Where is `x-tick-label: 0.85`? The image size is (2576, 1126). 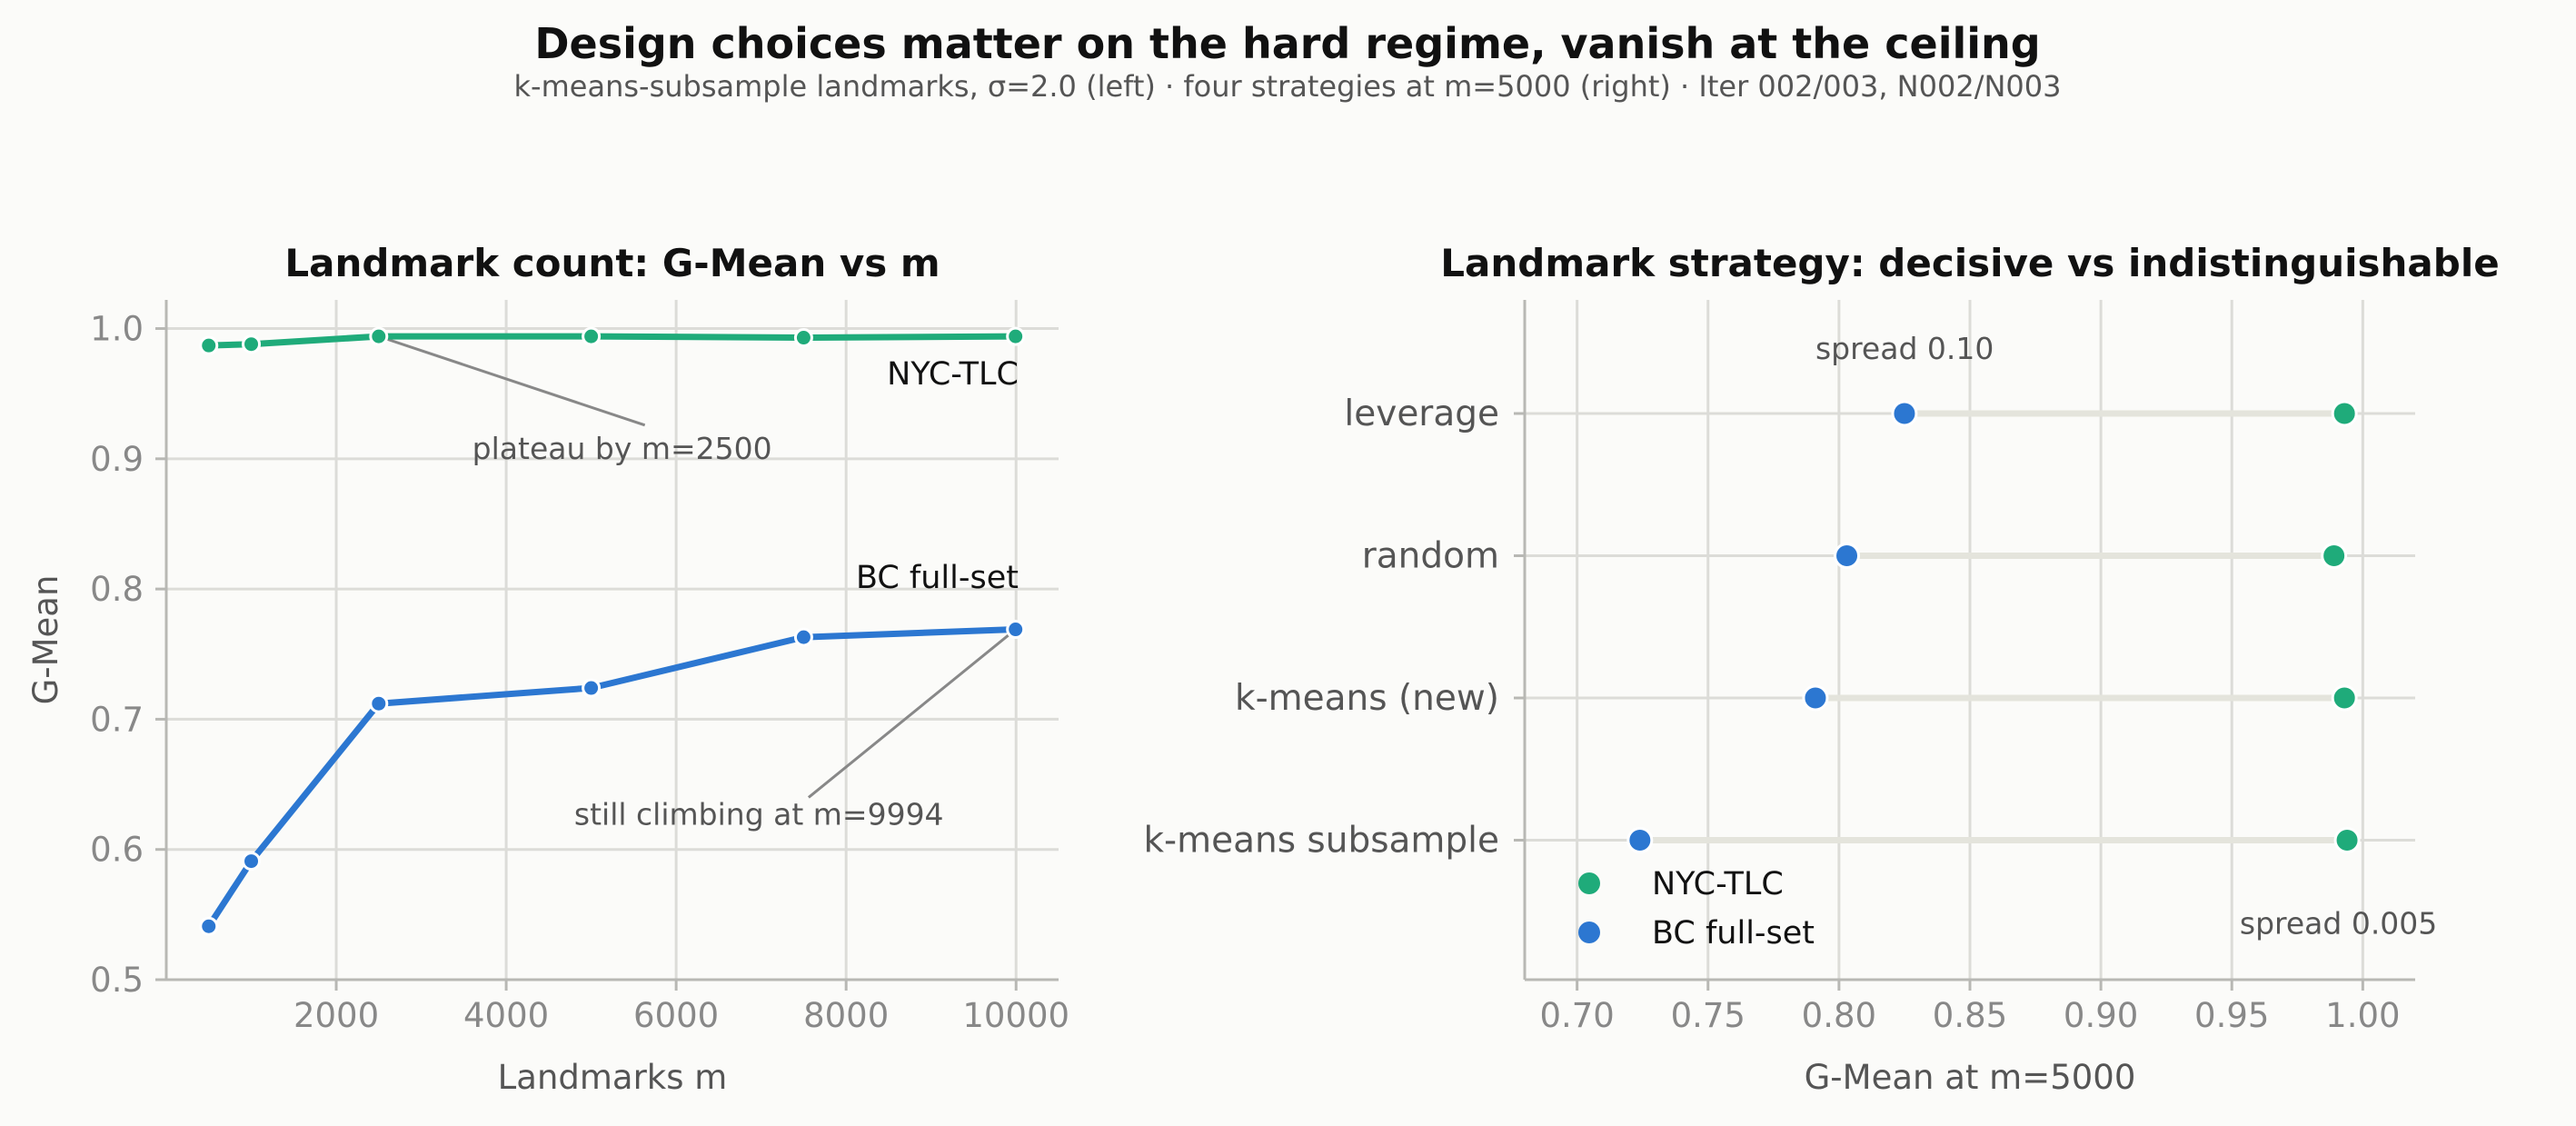
x-tick-label: 0.85 is located at coordinates (1970, 1016).